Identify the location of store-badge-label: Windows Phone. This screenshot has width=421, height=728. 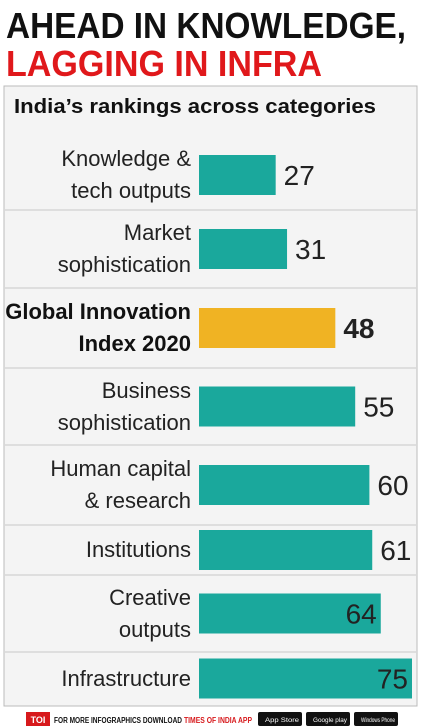
(378, 721).